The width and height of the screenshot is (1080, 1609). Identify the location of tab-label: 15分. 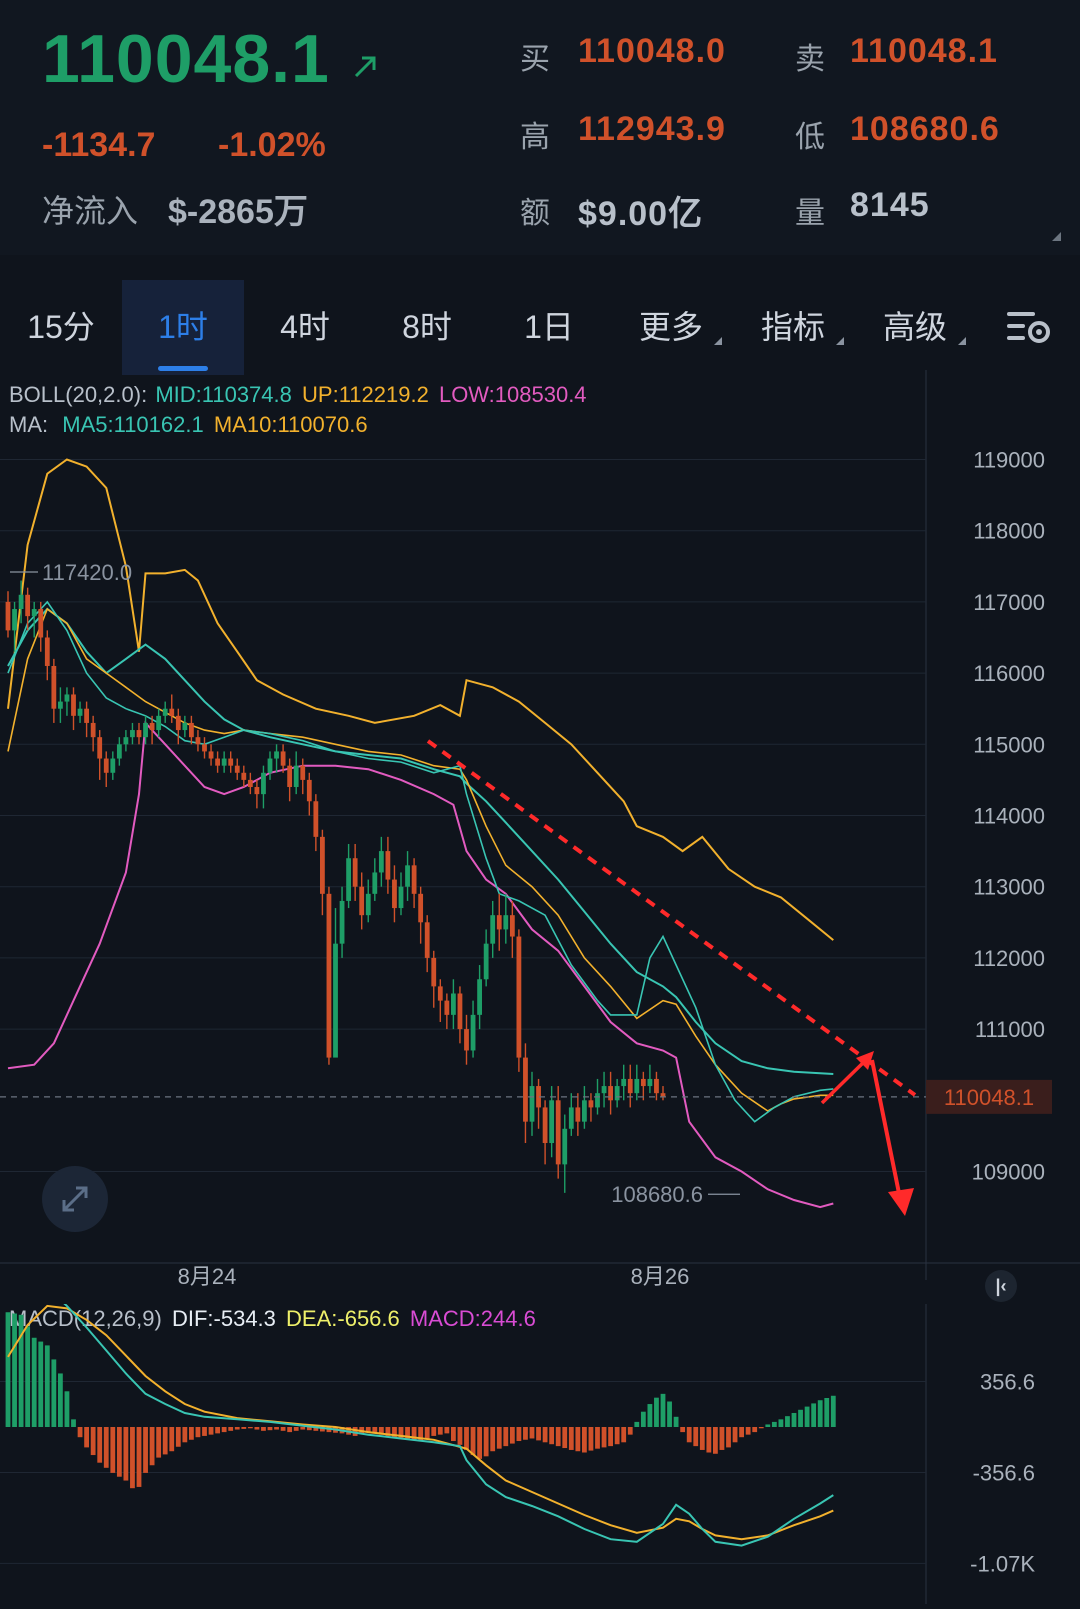
(61, 327).